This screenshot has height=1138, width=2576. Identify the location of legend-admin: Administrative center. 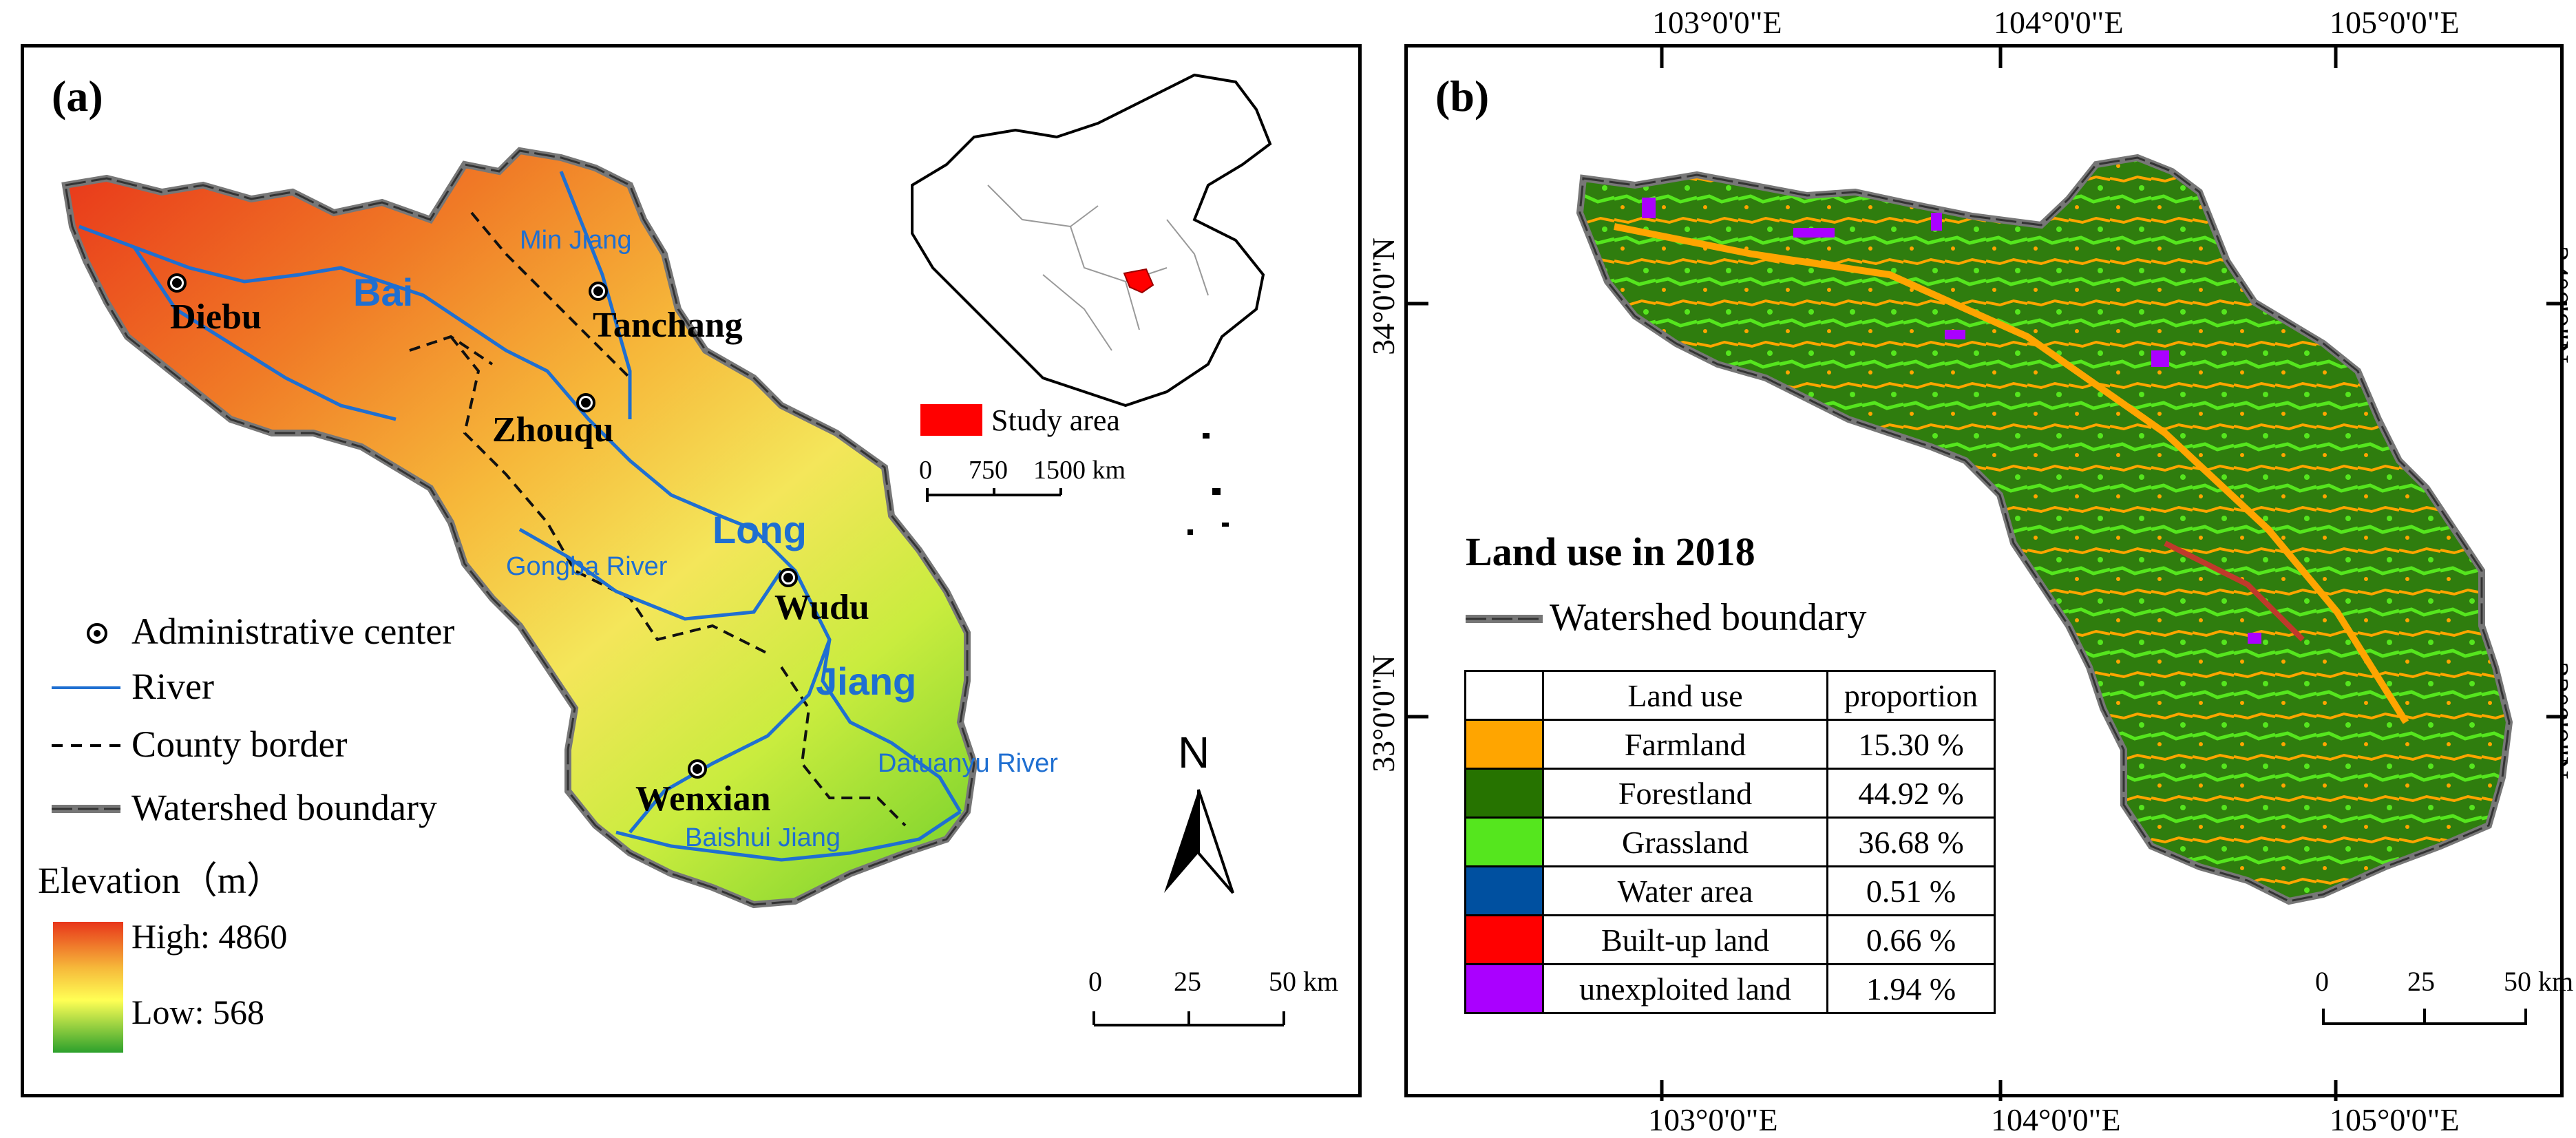
(293, 631).